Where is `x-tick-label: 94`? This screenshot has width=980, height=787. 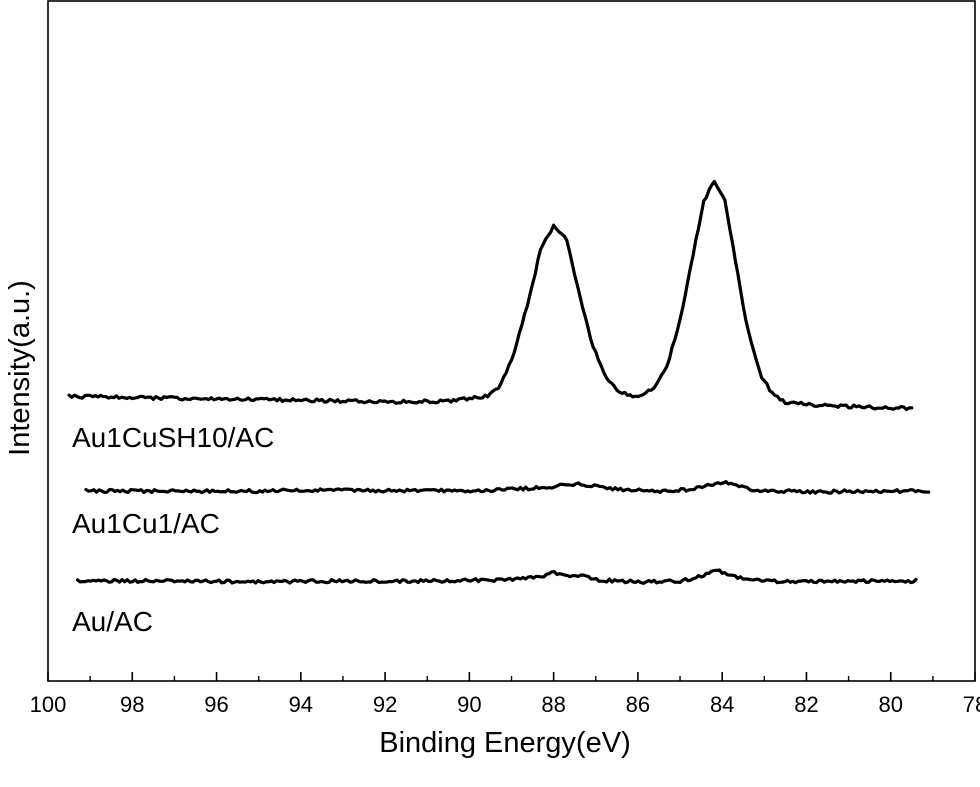
x-tick-label: 94 is located at coordinates (301, 704).